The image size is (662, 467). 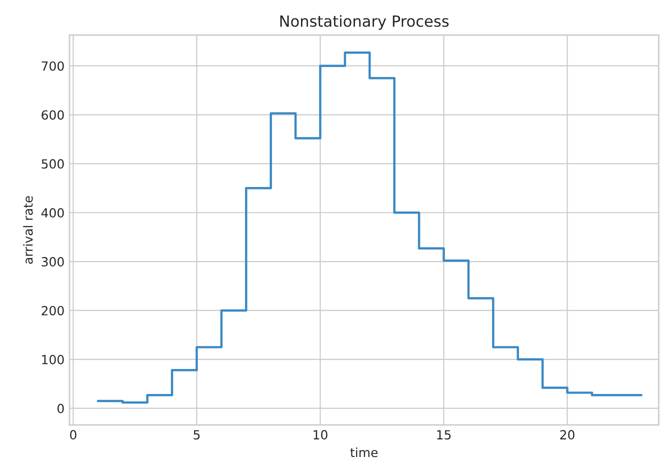 I want to click on y-tick-label: 300, so click(x=53, y=261).